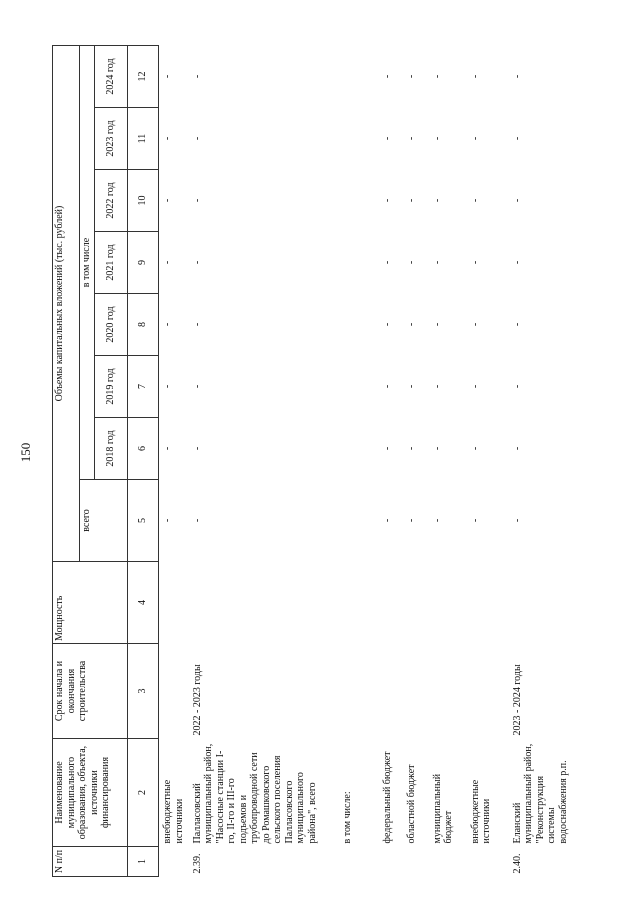 This screenshot has width=640, height=905. What do you see at coordinates (517, 700) in the screenshot?
I see `row-term: 2023 - 2024 годы` at bounding box center [517, 700].